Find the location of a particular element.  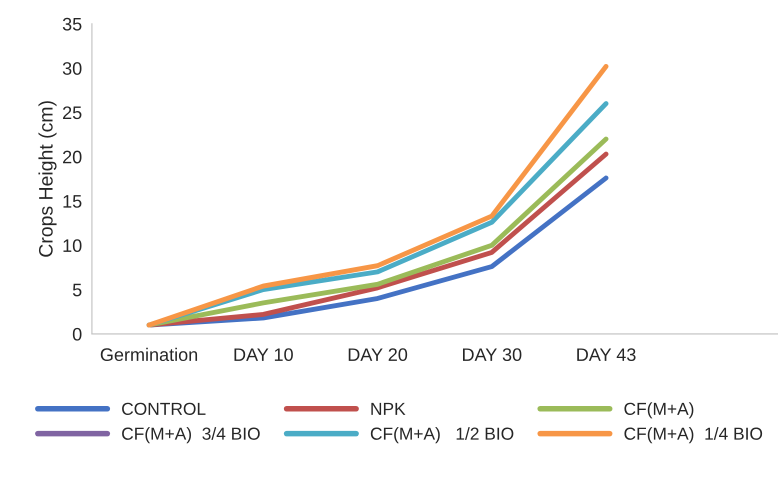

y-tick-label: 5 is located at coordinates (77, 290).